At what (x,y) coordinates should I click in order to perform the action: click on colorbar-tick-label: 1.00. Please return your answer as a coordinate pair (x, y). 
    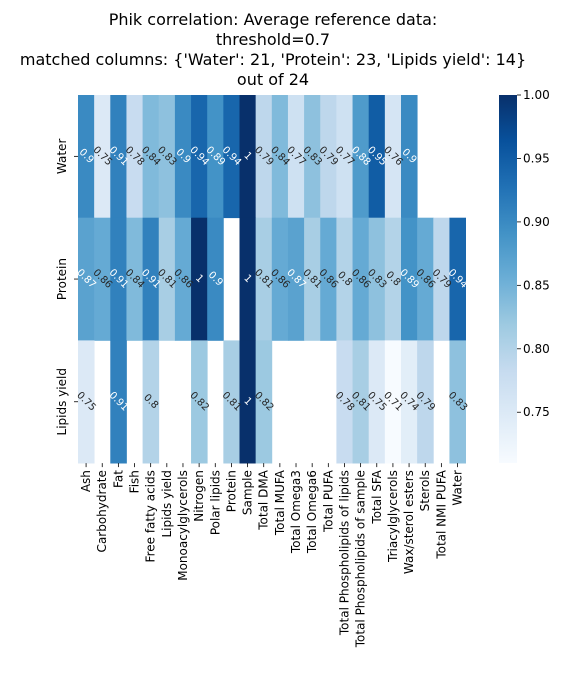
    Looking at the image, I should click on (536, 95).